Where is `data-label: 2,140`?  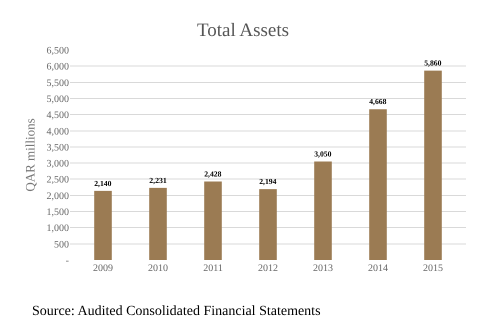 data-label: 2,140 is located at coordinates (103, 183).